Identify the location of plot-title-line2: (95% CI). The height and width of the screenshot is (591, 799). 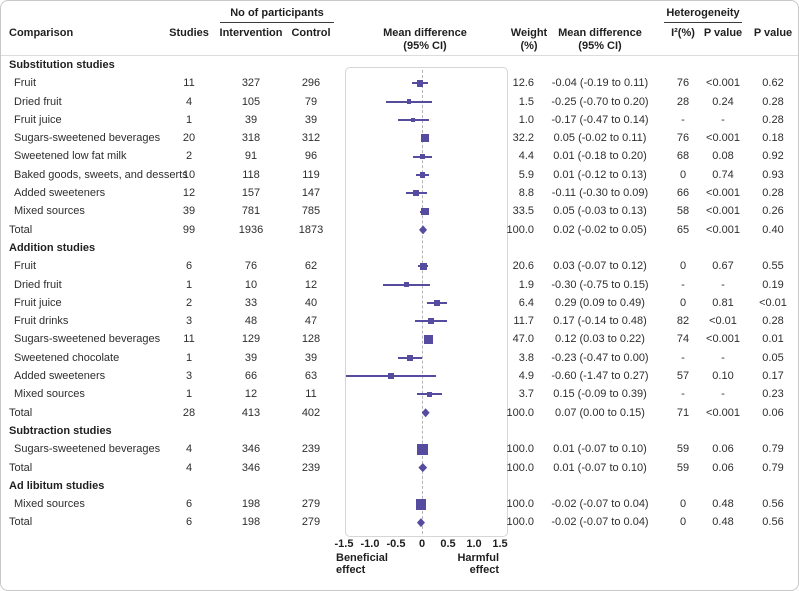
(425, 46).